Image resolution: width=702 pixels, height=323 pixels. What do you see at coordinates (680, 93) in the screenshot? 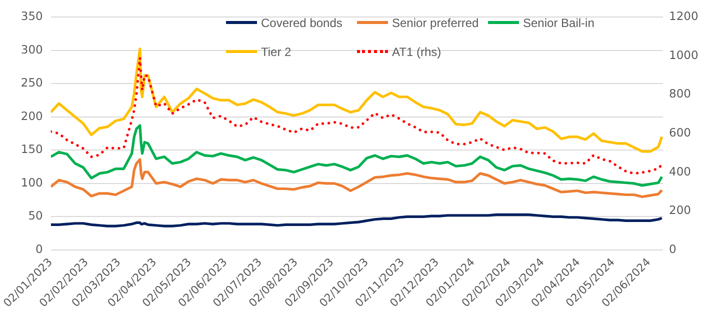
I see `y2-tick-label: 800` at bounding box center [680, 93].